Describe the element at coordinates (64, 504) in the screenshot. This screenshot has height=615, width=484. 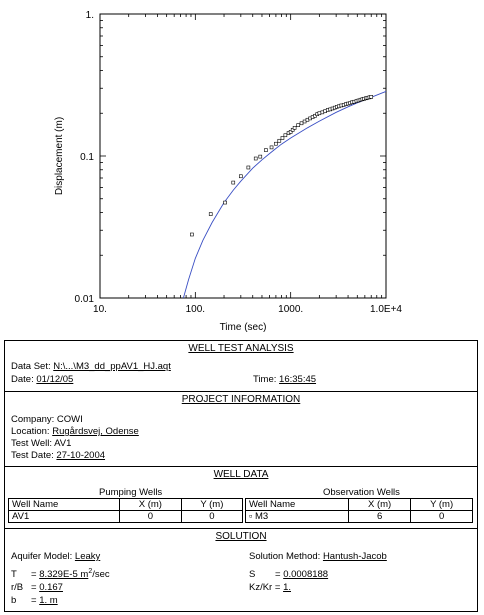
I see `pumping-col-name: Well Name` at that location.